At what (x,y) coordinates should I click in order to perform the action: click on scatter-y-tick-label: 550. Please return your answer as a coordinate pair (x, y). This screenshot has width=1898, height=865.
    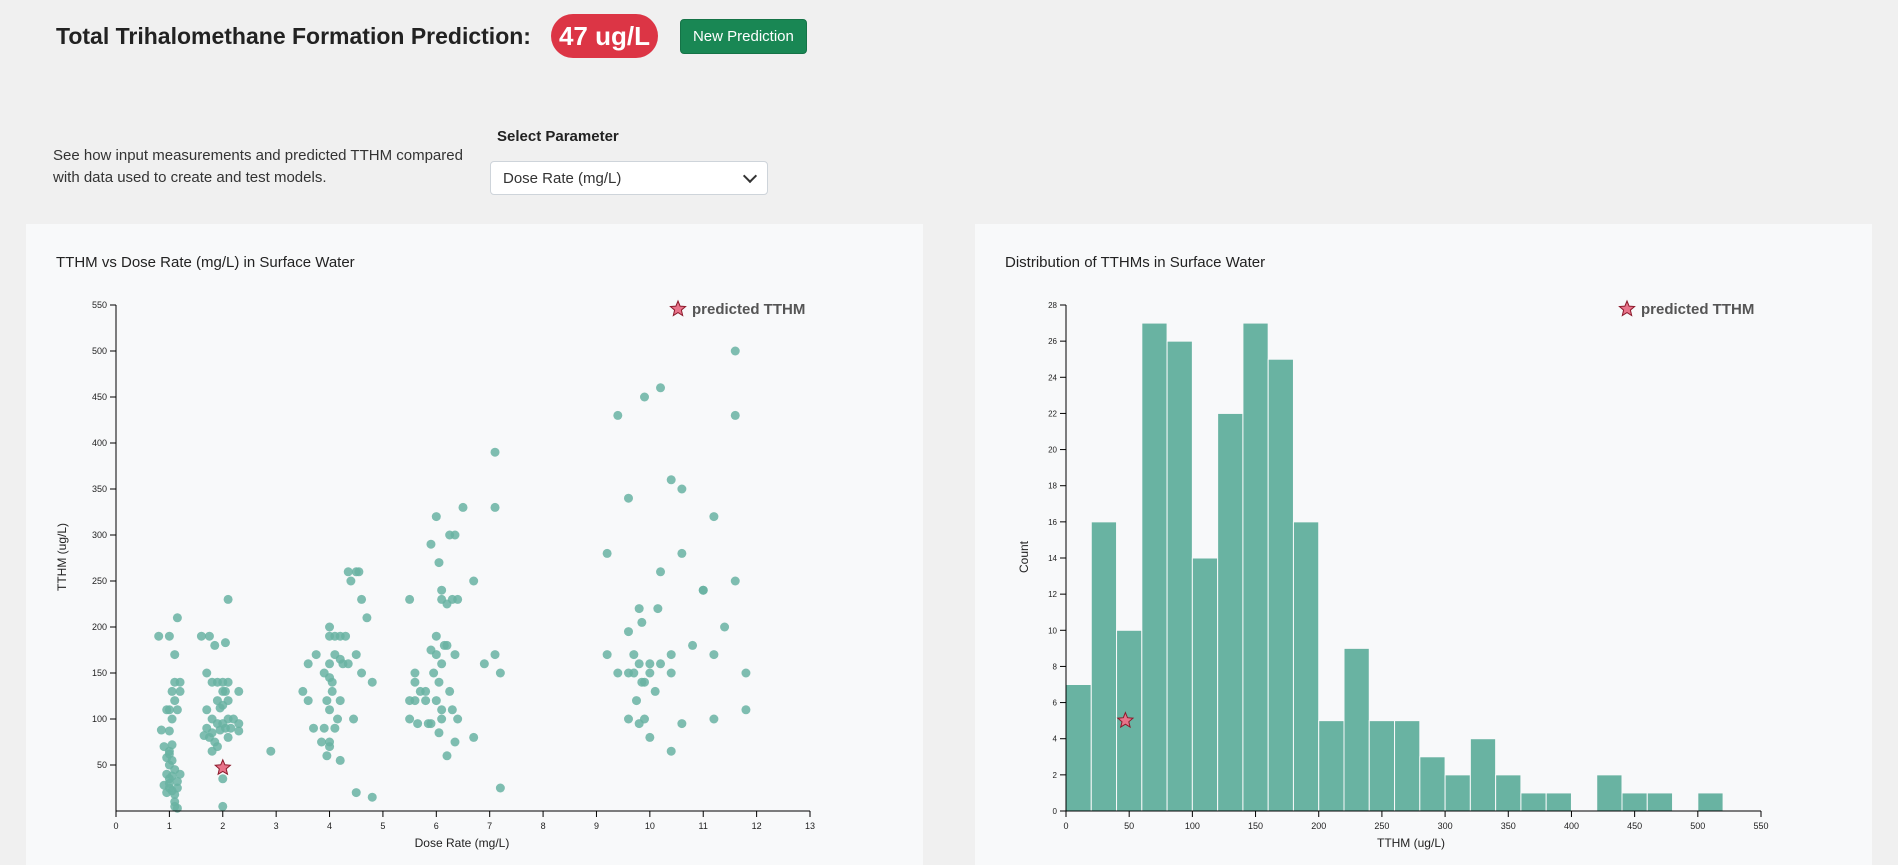
    Looking at the image, I should click on (99, 305).